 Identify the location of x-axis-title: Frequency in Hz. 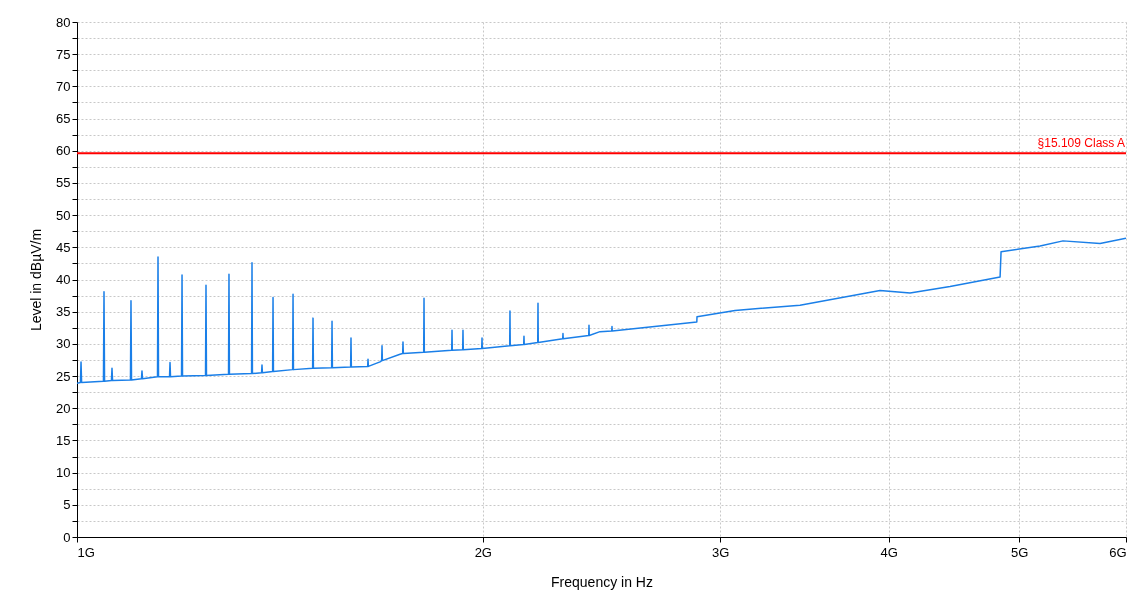
(602, 581).